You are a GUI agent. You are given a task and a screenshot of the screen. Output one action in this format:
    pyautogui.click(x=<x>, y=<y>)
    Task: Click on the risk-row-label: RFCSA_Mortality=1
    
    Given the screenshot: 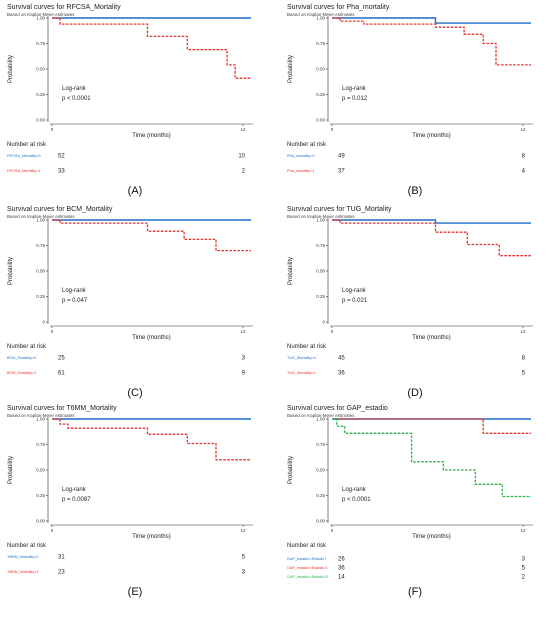 What is the action you would take?
    pyautogui.click(x=24, y=171)
    